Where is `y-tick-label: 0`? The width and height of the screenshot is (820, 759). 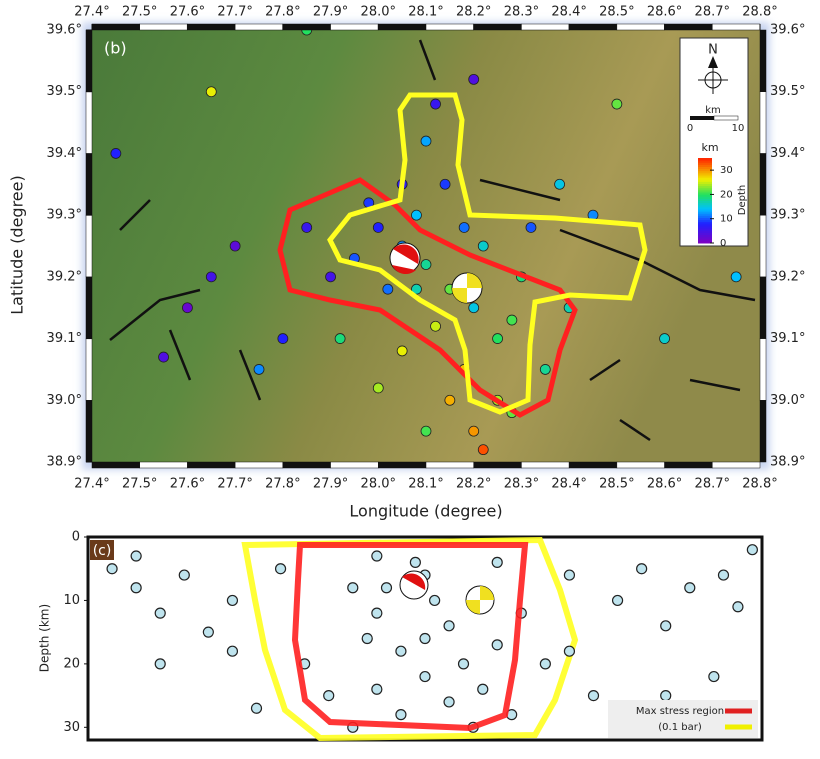 y-tick-label: 0 is located at coordinates (76, 537).